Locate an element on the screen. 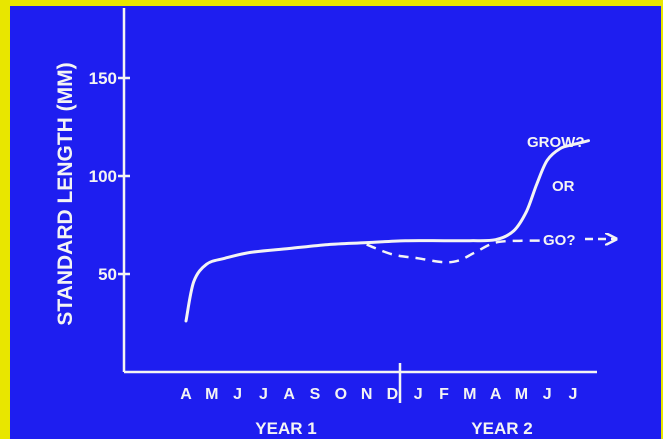  grow-annotation: GROW? is located at coordinates (556, 142).